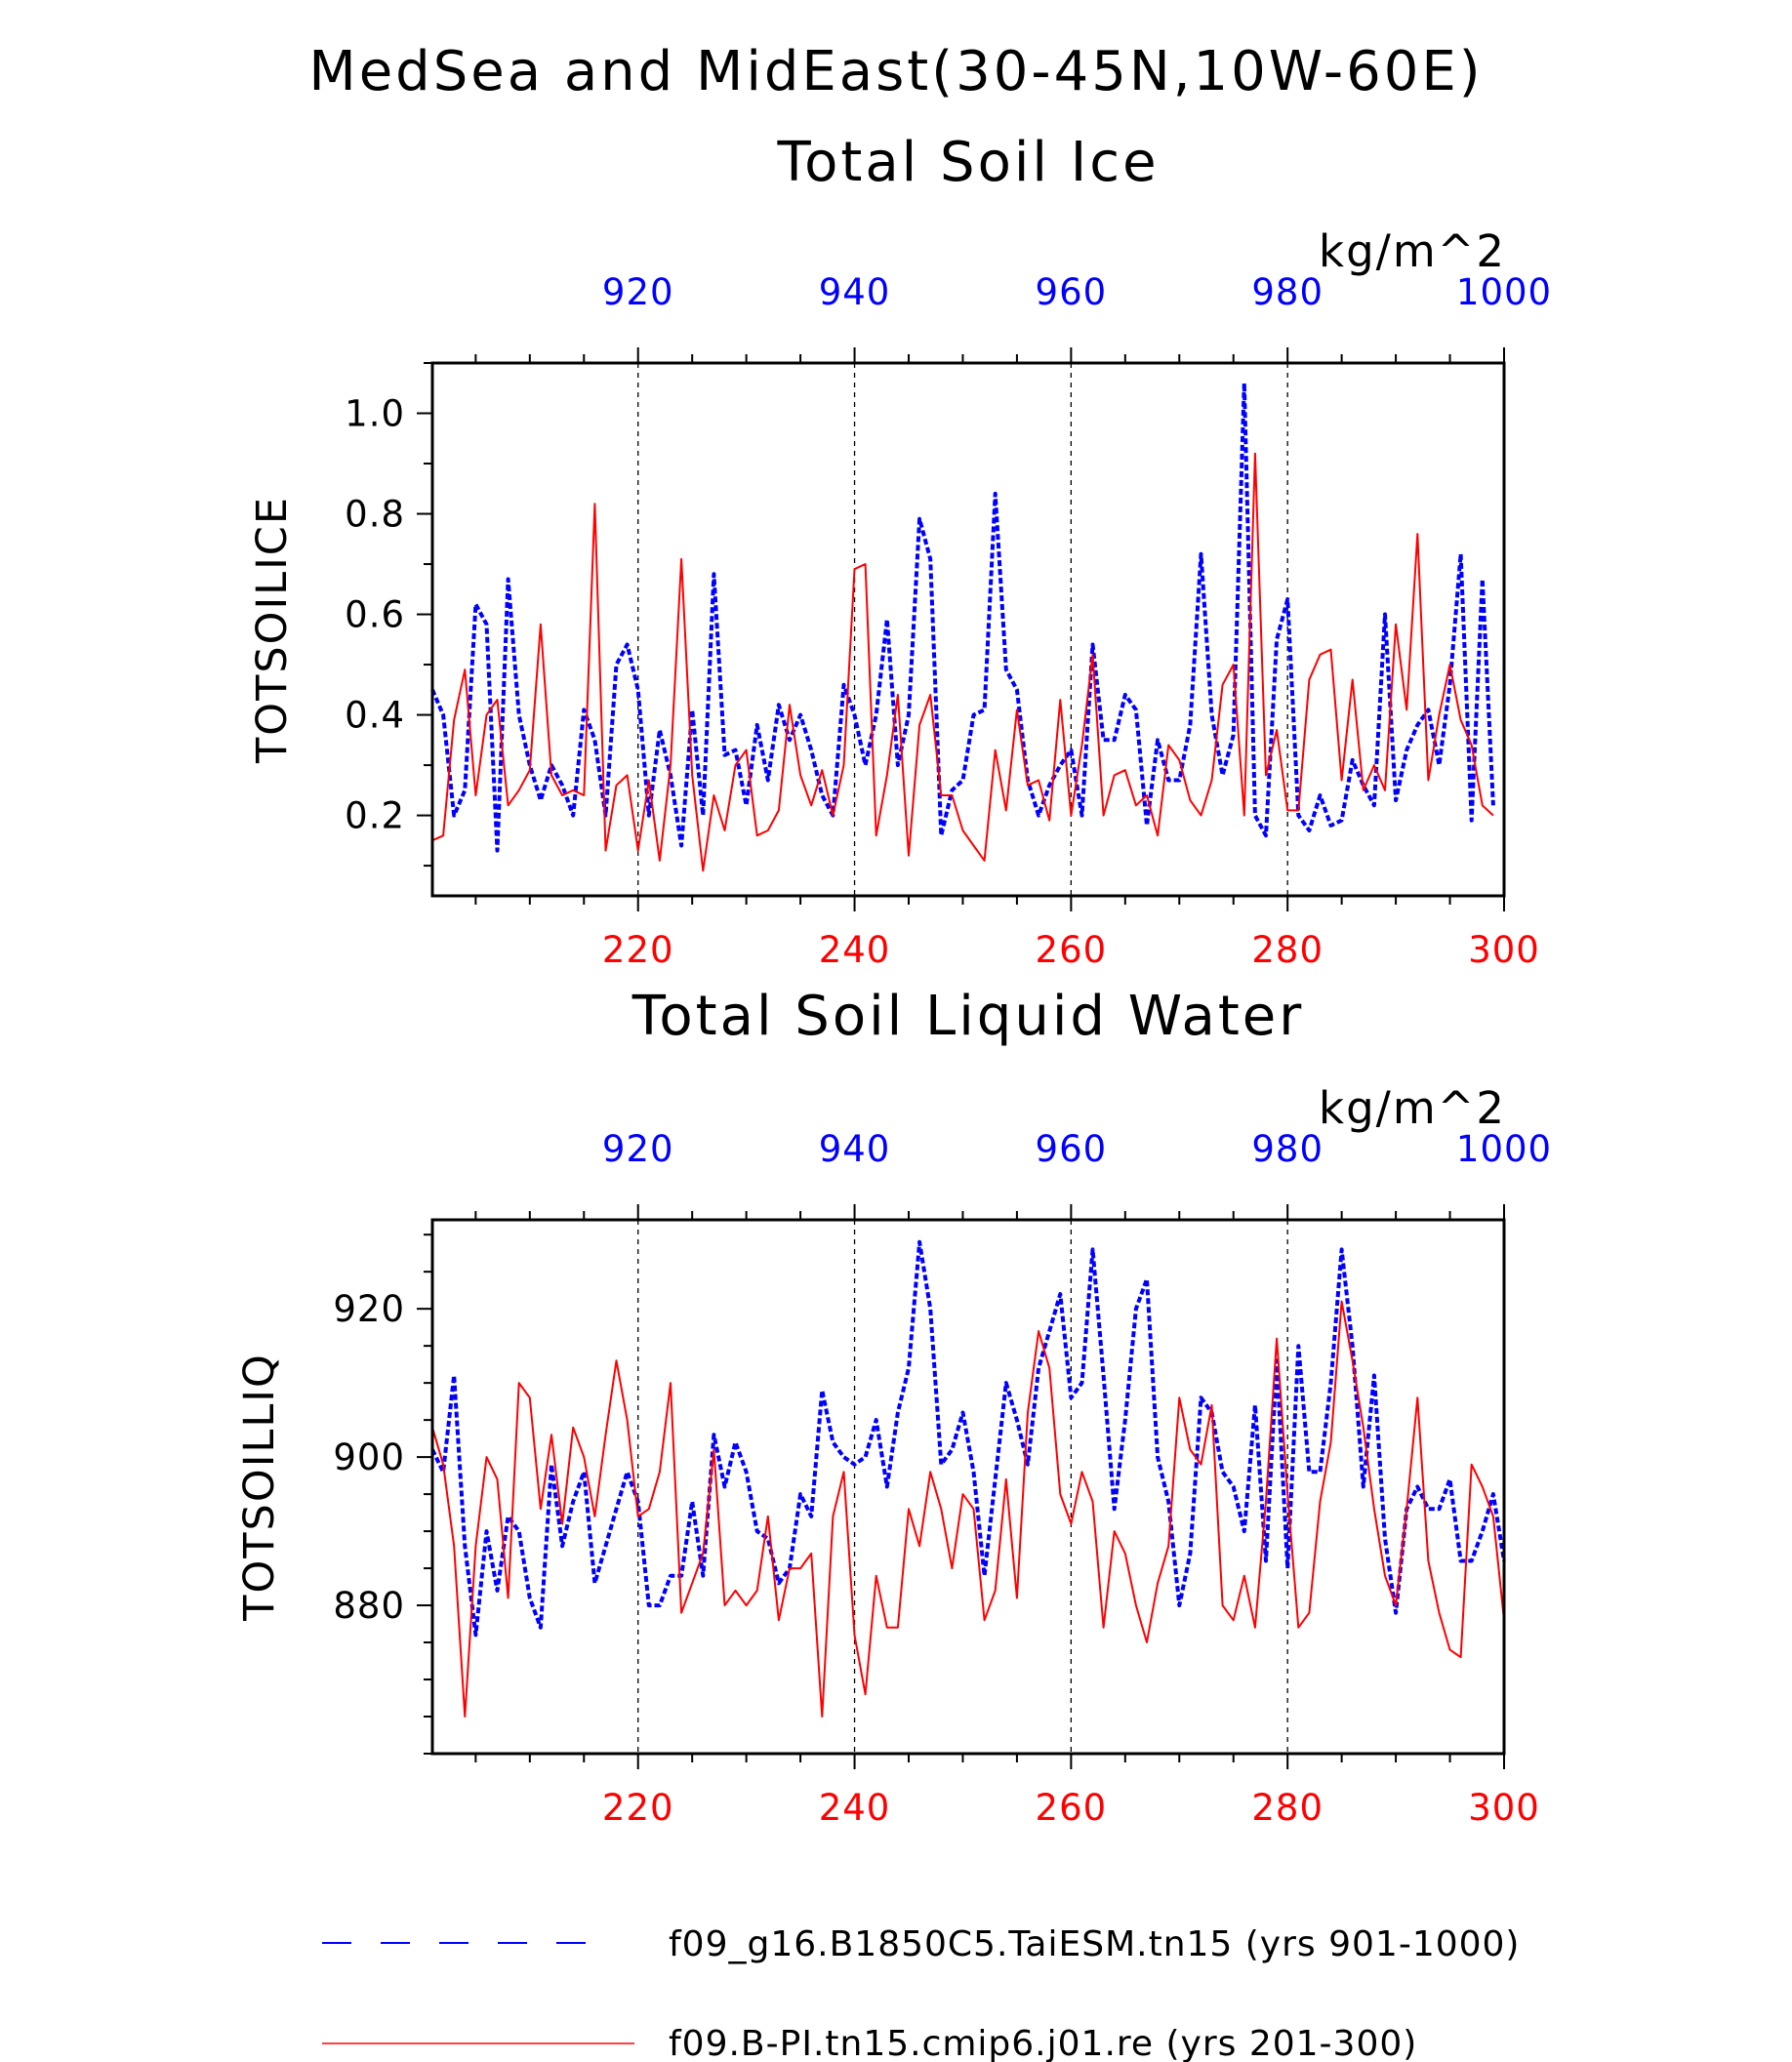  I want to click on y-axis-label: TOTSOILICE, so click(272, 630).